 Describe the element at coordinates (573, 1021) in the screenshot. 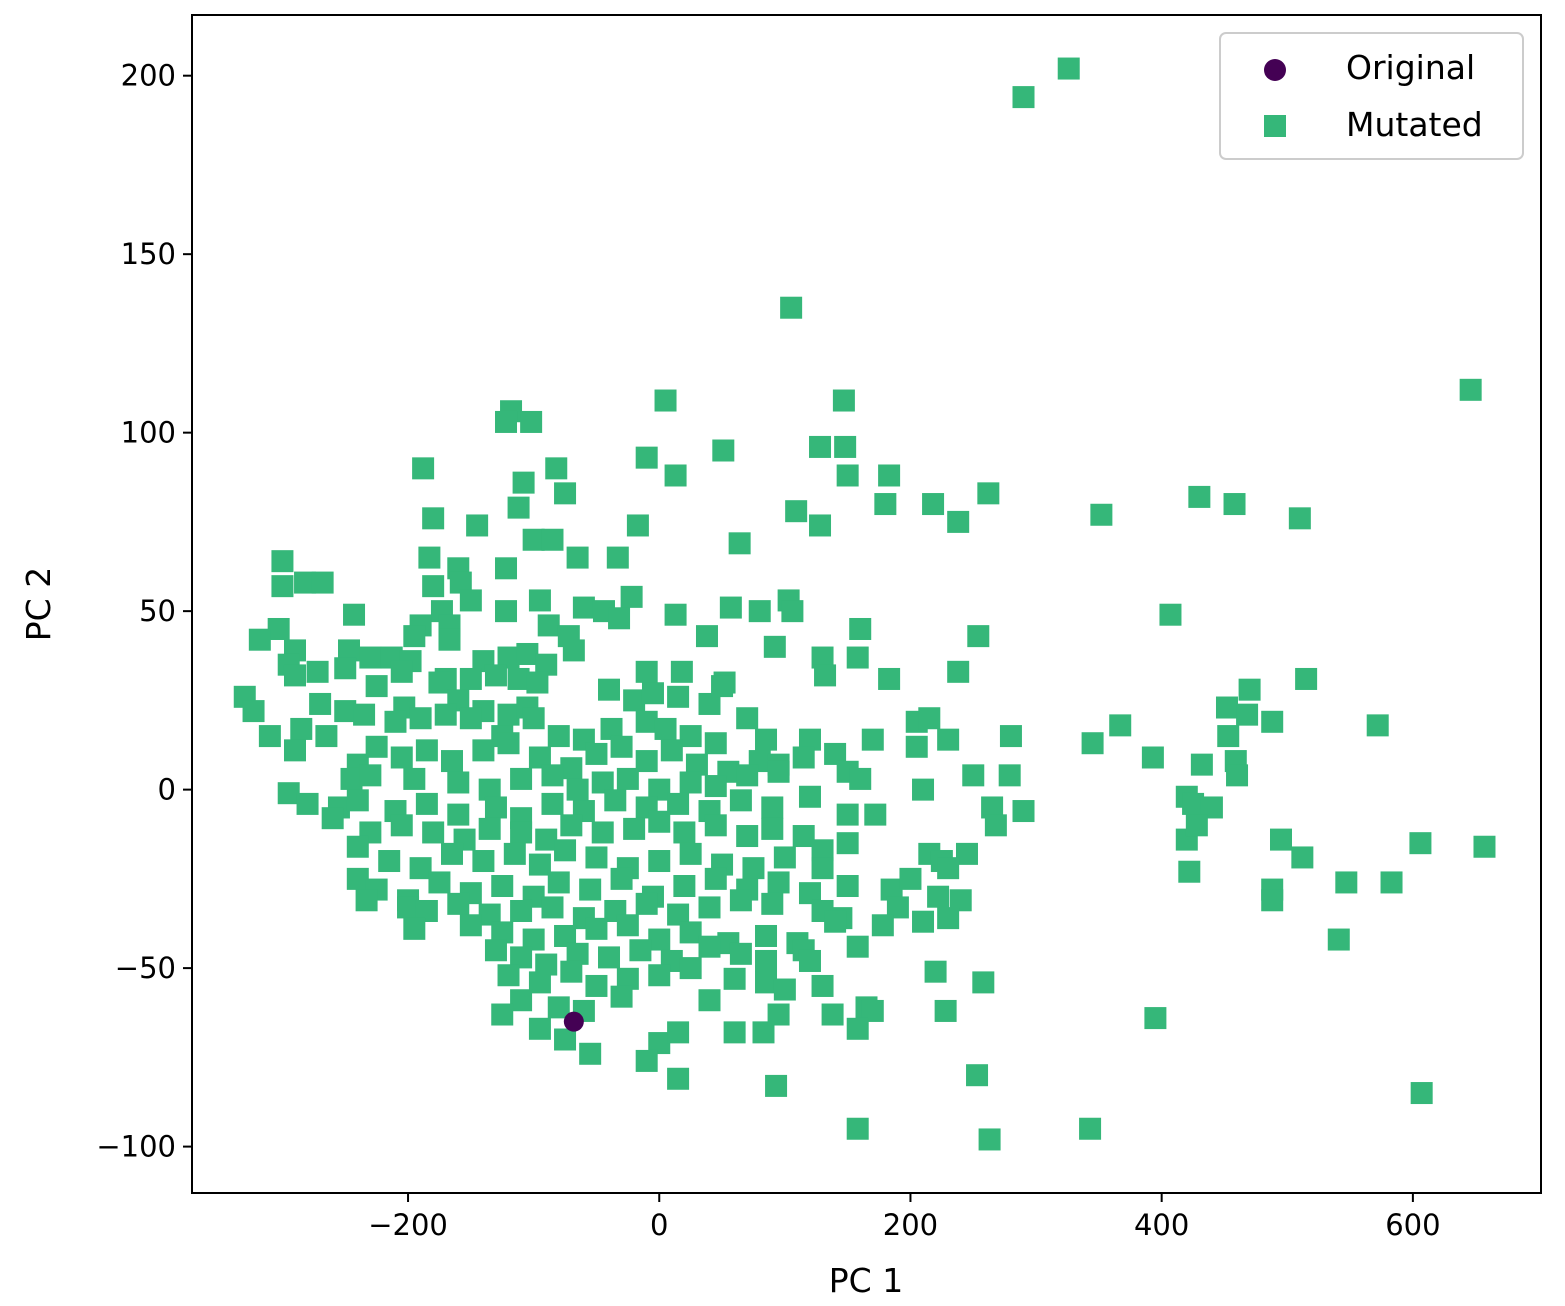

I see `original-point` at that location.